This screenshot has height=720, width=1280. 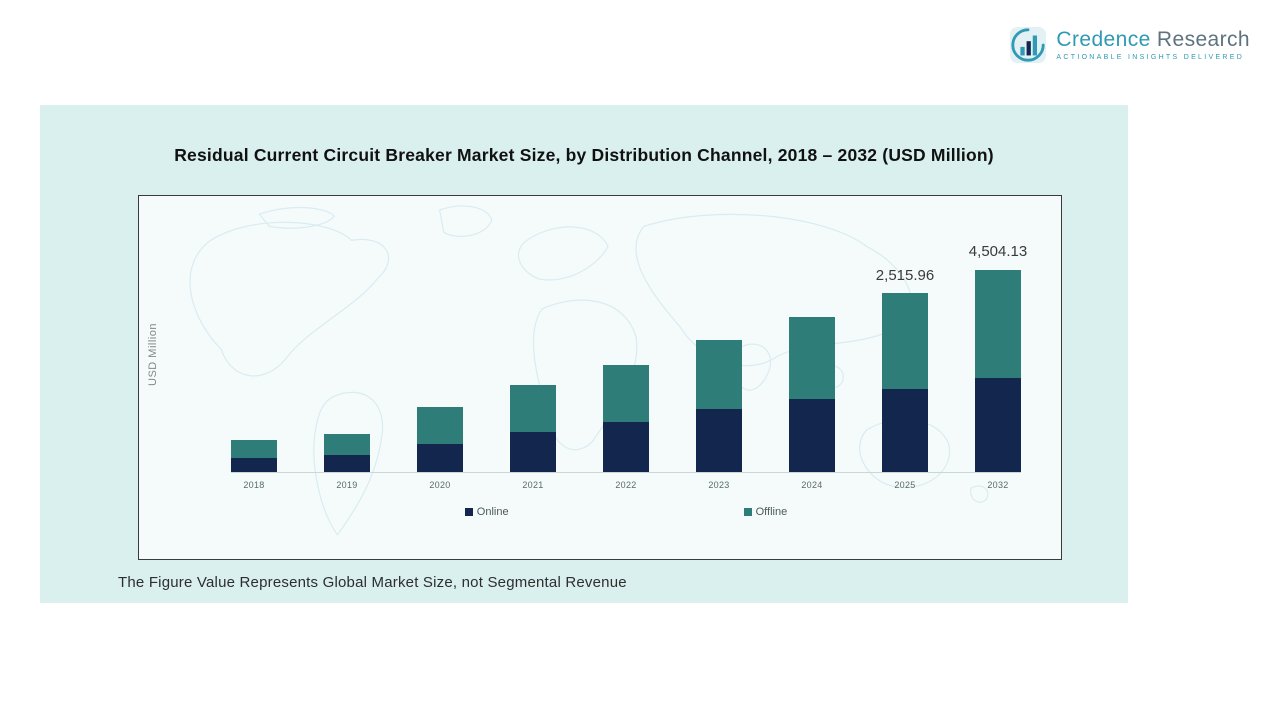 What do you see at coordinates (347, 334) in the screenshot?
I see `bar-group-2019` at bounding box center [347, 334].